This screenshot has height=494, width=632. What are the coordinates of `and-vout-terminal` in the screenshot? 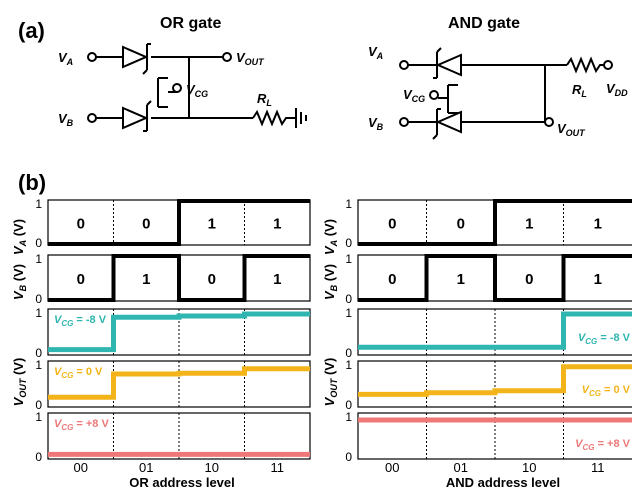 It's located at (549, 122).